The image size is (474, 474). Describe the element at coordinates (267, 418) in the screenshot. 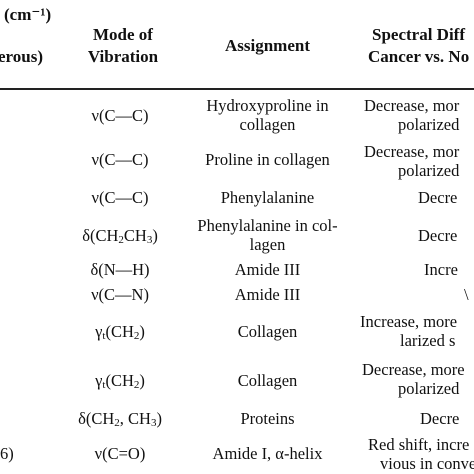

I see `row9-assign: Proteins` at that location.